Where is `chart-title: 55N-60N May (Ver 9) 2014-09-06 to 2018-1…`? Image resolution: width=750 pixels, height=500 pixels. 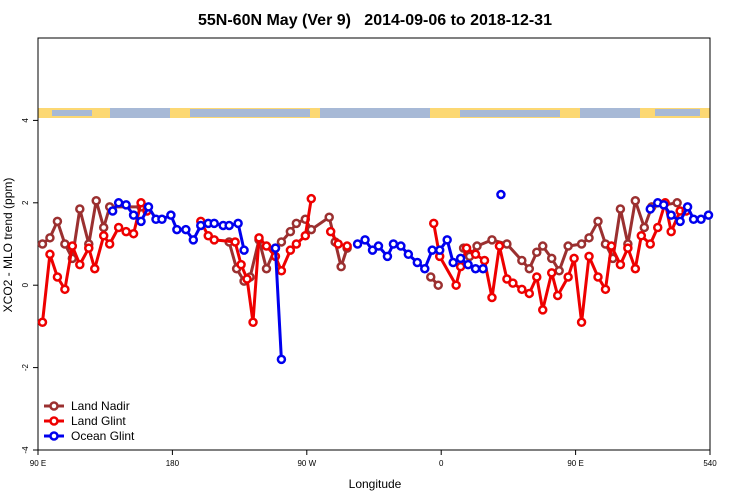 chart-title: 55N-60N May (Ver 9) 2014-09-06 to 2018-1… is located at coordinates (375, 20).